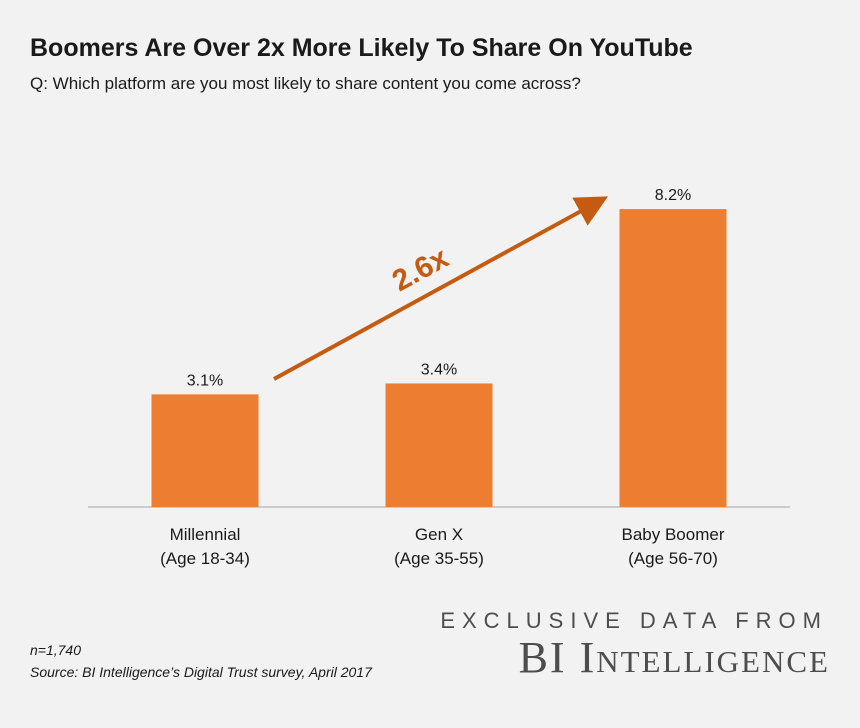  What do you see at coordinates (420, 269) in the screenshot?
I see `growth-annotation-label: 2.6x` at bounding box center [420, 269].